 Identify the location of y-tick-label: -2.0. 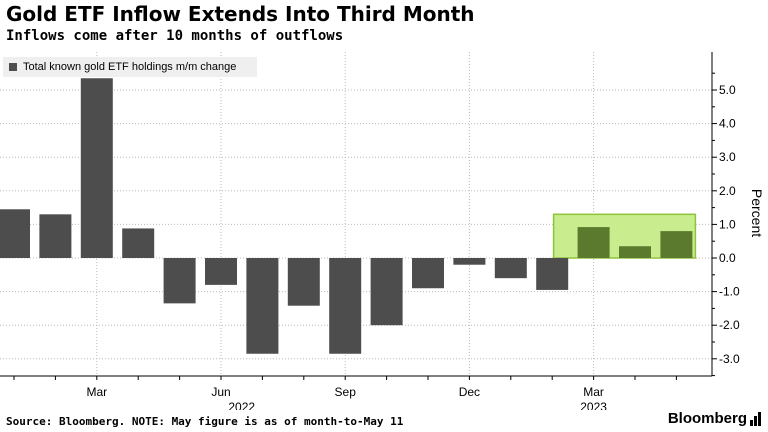
(729, 325).